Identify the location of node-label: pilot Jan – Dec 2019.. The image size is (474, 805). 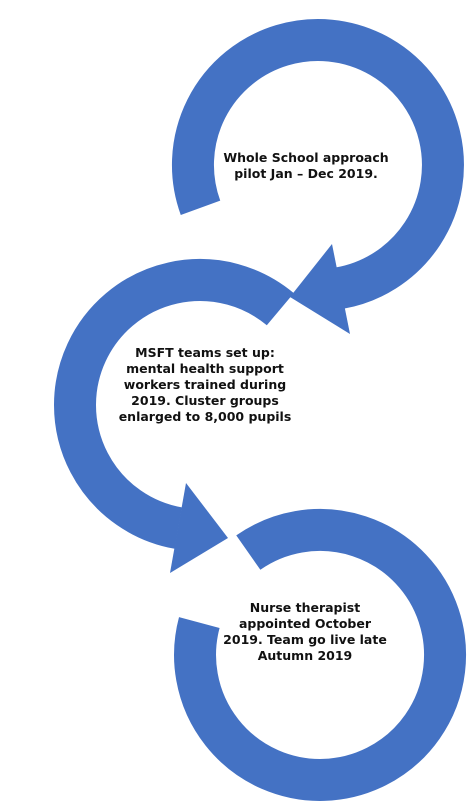
(306, 173).